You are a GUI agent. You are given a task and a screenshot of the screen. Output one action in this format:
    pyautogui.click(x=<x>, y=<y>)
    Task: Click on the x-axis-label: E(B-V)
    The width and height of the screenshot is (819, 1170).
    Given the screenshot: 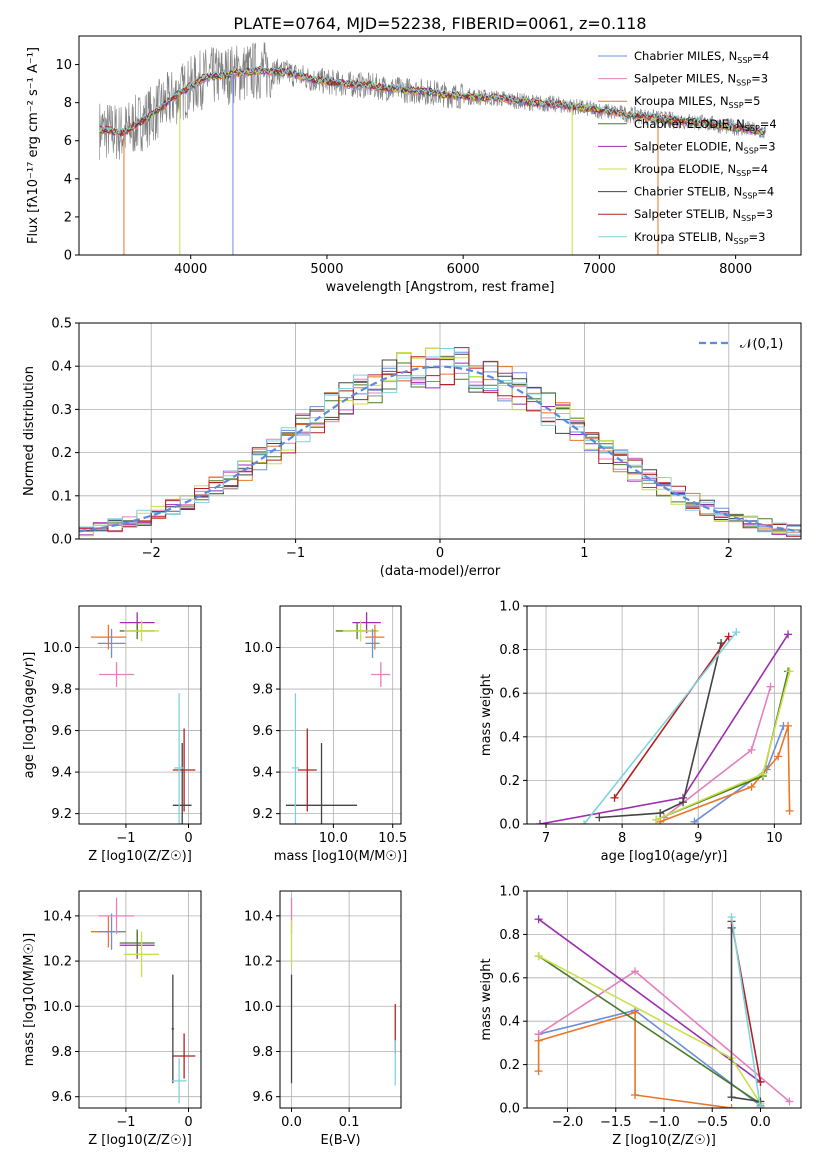 What is the action you would take?
    pyautogui.click(x=340, y=1140)
    